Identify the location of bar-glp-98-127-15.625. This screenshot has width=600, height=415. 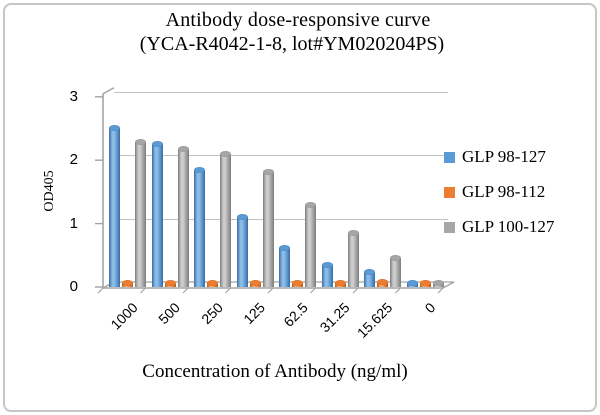
(369, 278).